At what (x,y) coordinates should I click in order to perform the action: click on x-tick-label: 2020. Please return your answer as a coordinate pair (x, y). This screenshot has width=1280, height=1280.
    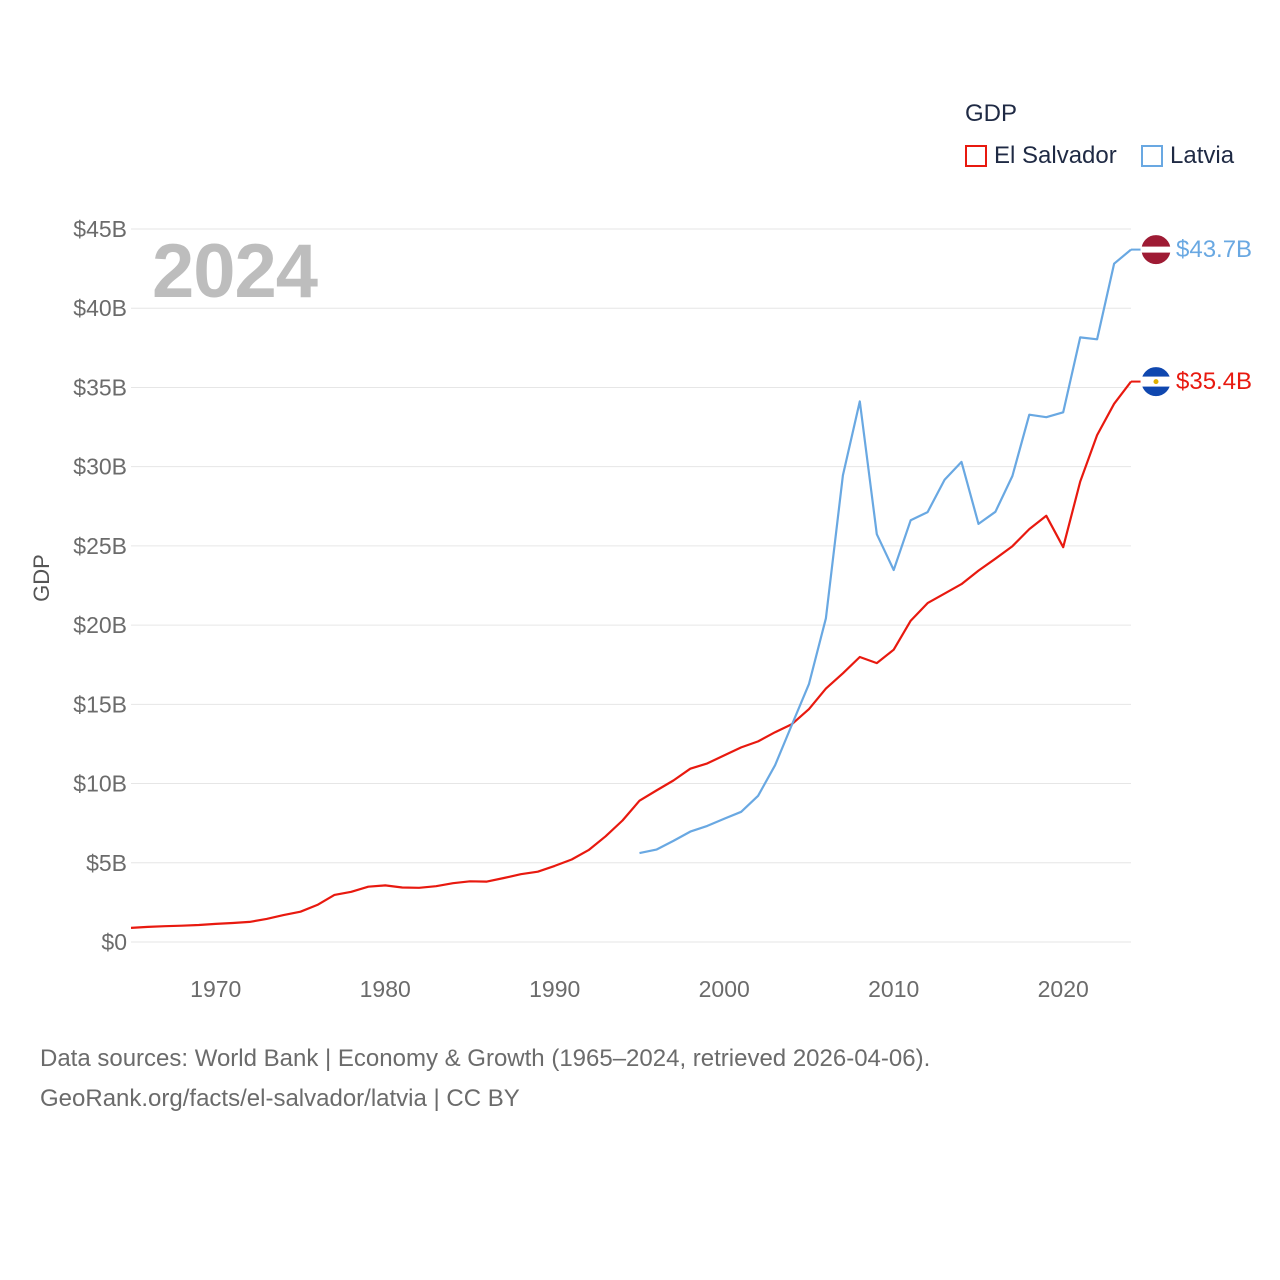
    Looking at the image, I should click on (1063, 989).